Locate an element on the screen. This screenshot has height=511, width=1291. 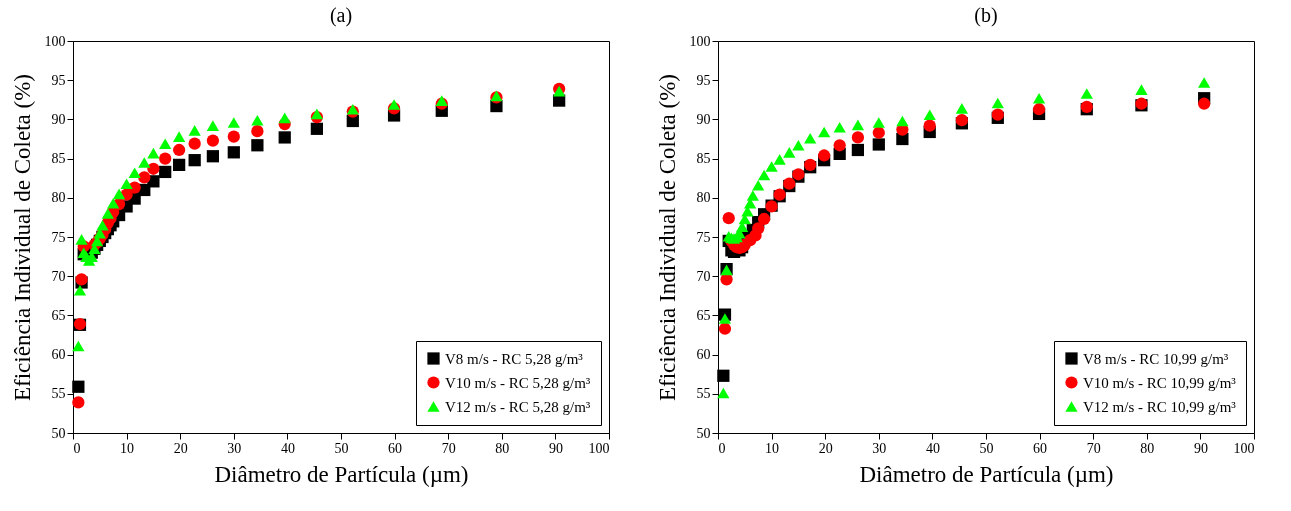
legend-label: V10 m/s - RC 10,99 g/m³ is located at coordinates (1160, 382).